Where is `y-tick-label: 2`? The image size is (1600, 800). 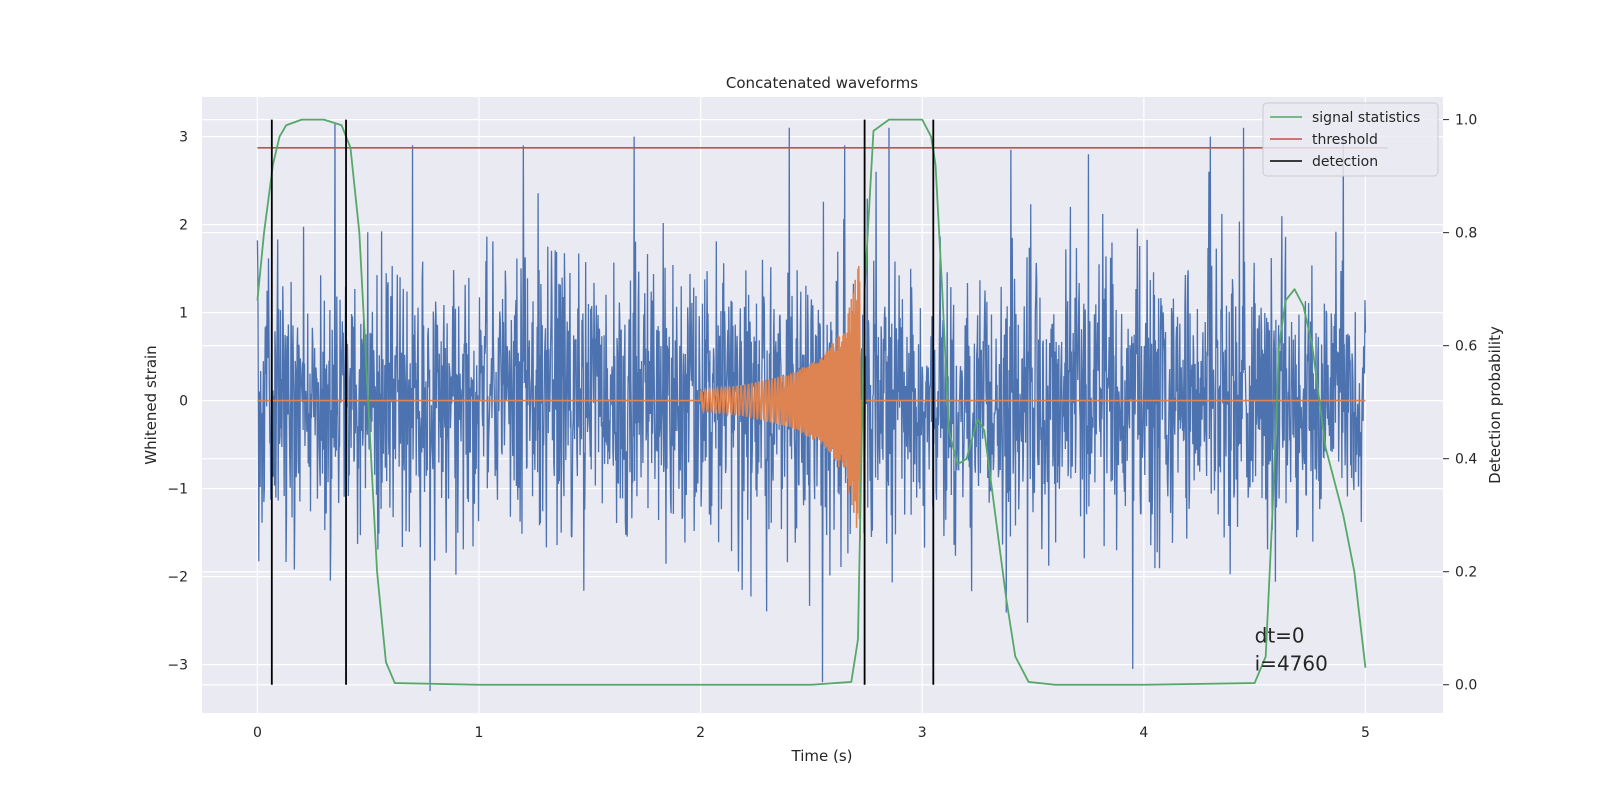 y-tick-label: 2 is located at coordinates (183, 226).